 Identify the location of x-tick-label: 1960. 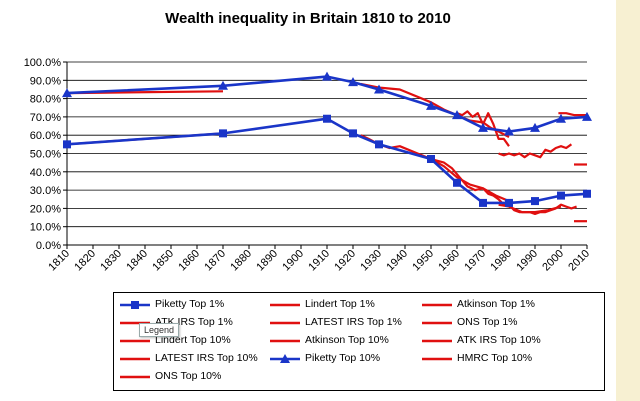
(449, 261).